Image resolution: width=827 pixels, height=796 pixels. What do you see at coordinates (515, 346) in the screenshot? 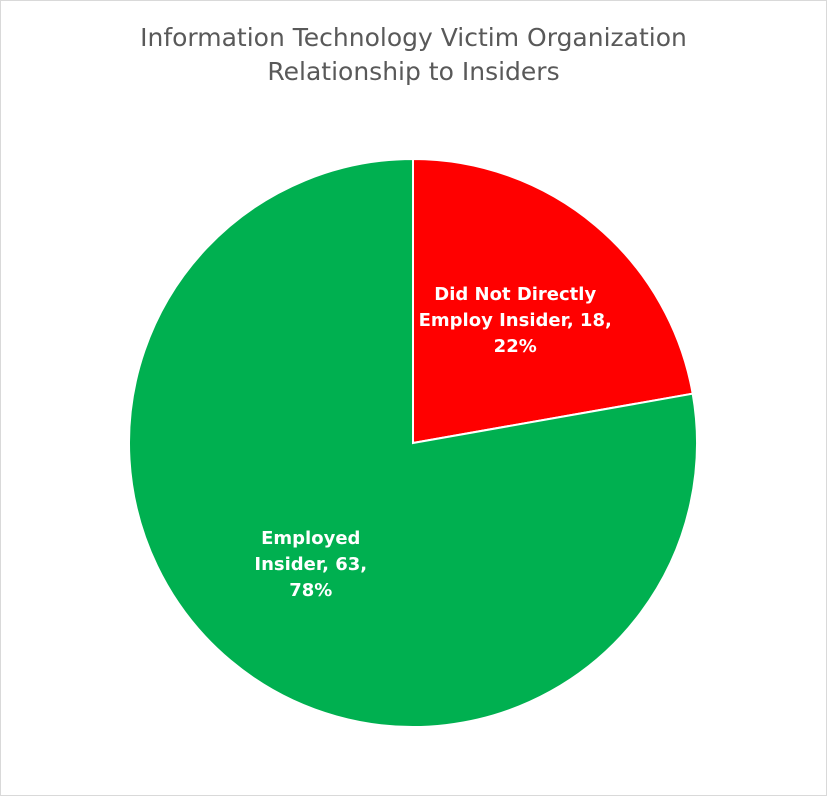
I see `slice-data-label-1-line-3: 22%` at bounding box center [515, 346].